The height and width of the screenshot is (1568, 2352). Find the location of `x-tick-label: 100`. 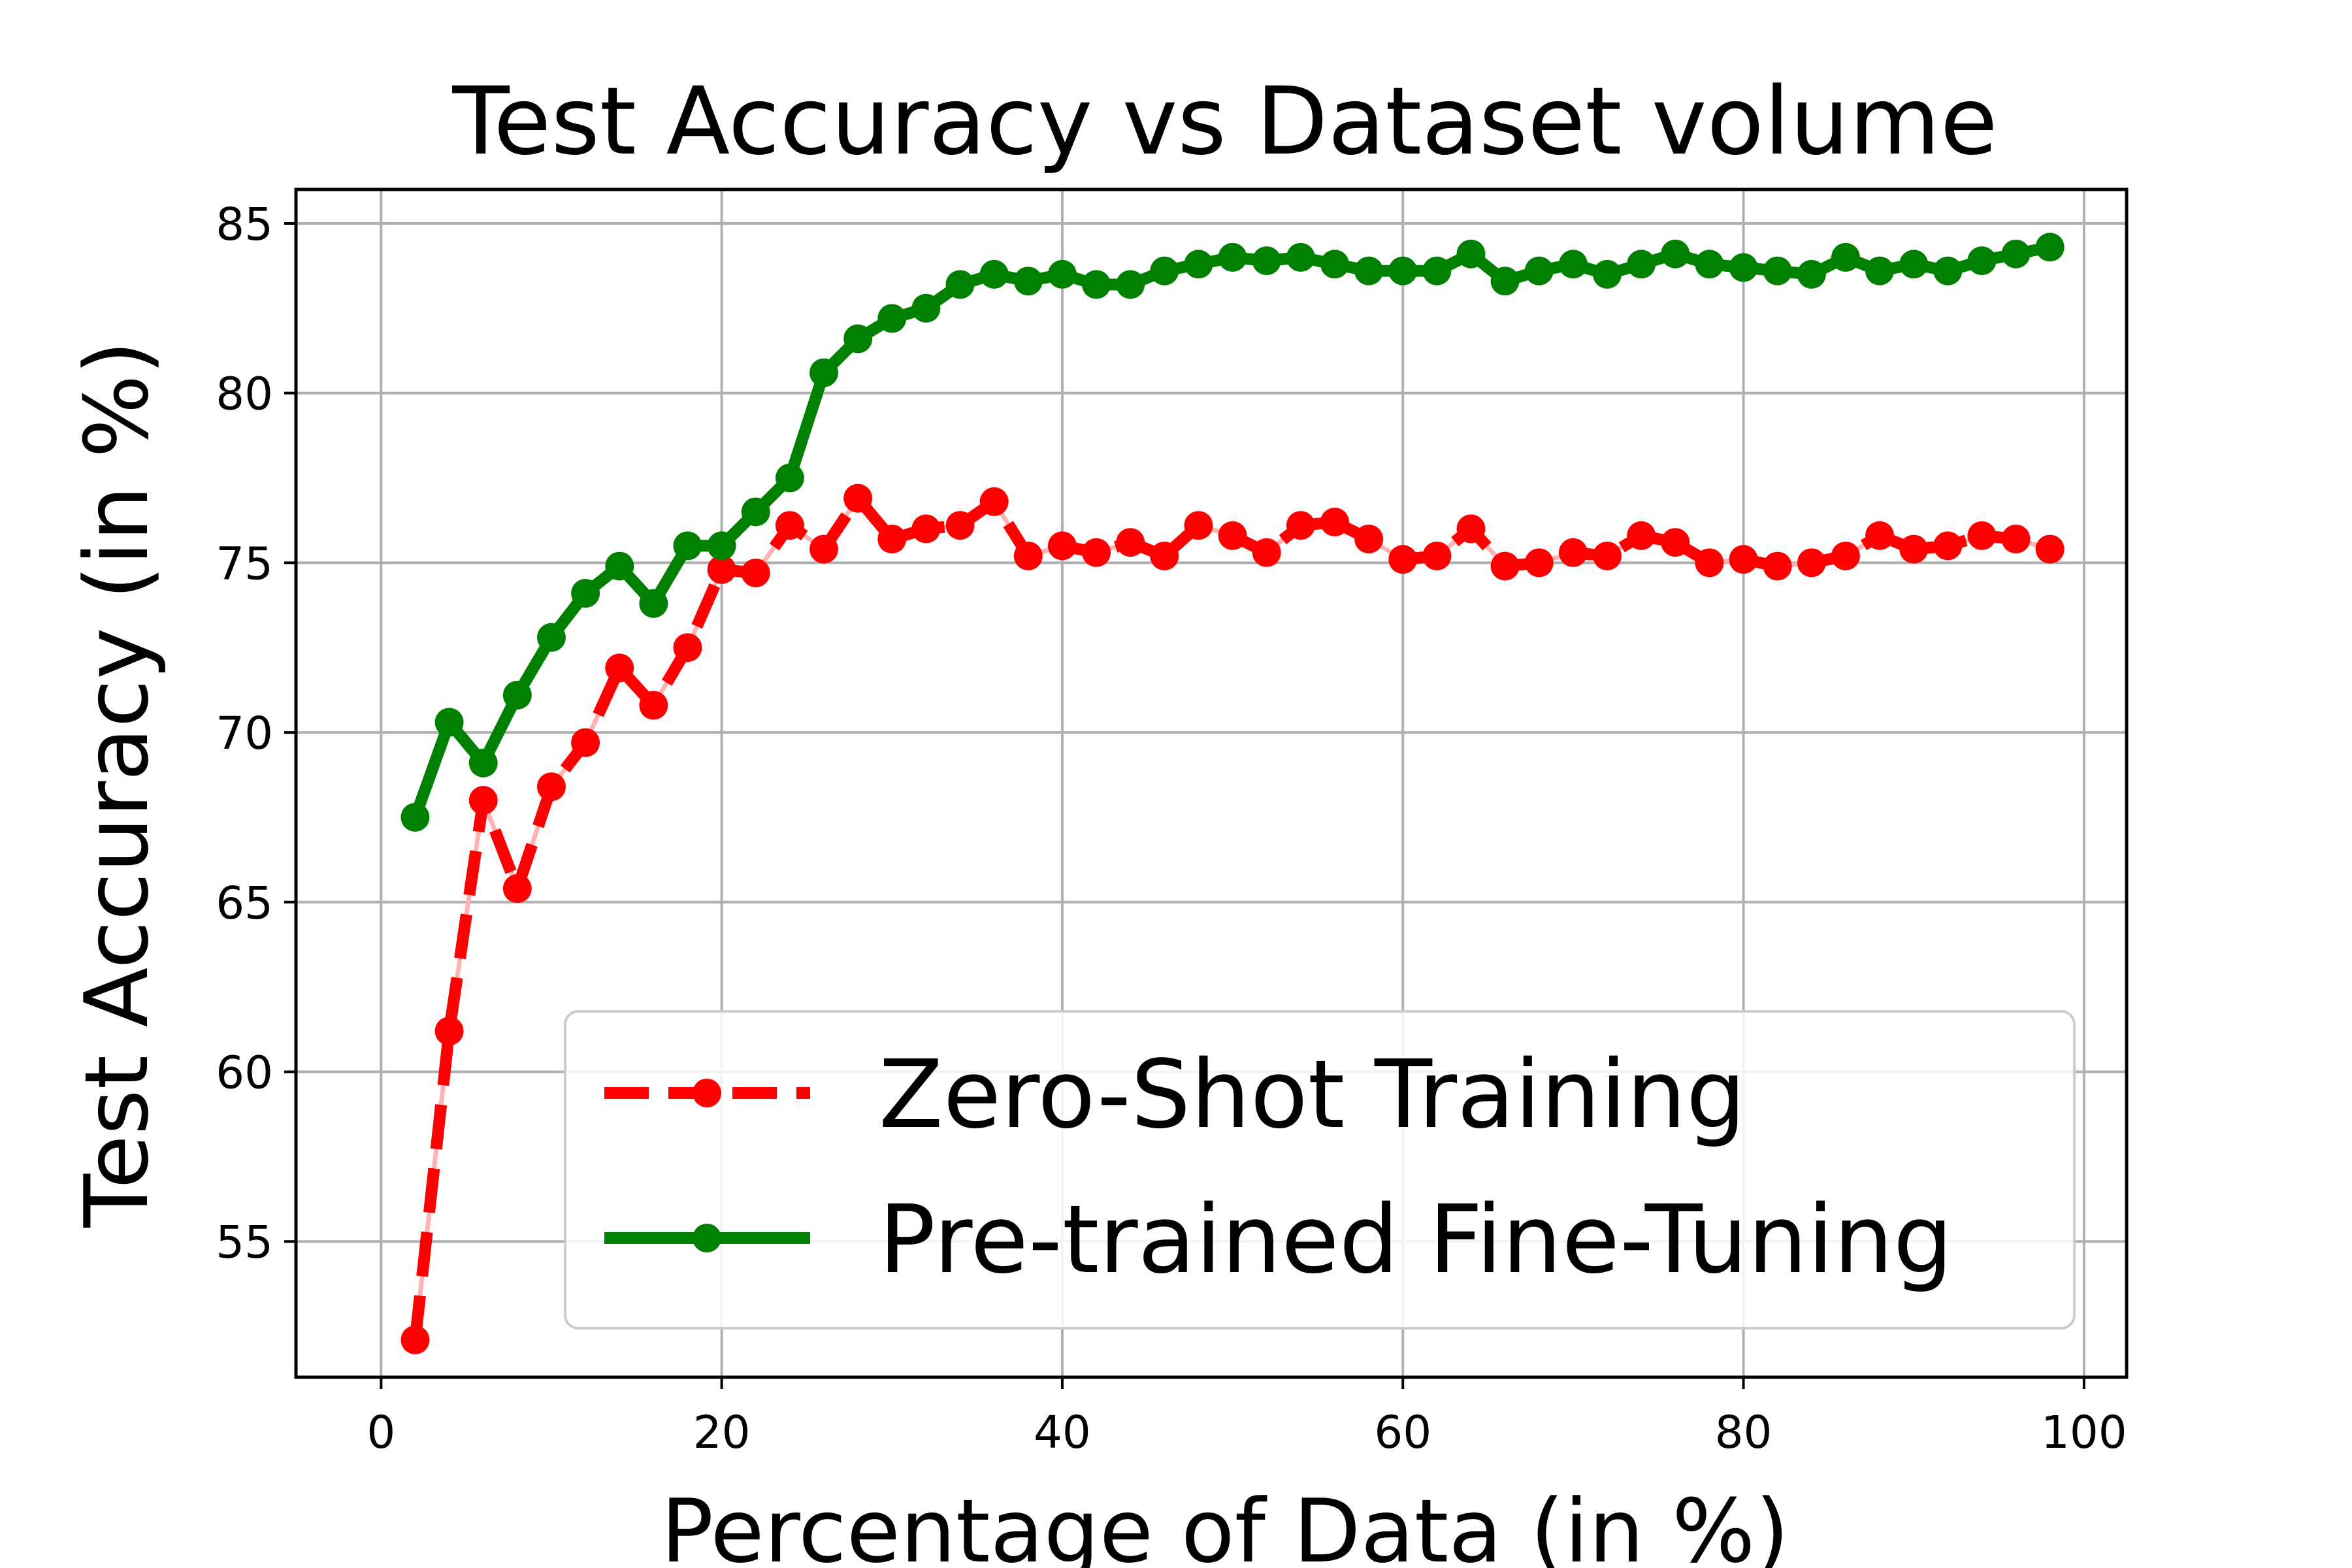

x-tick-label: 100 is located at coordinates (2084, 1433).